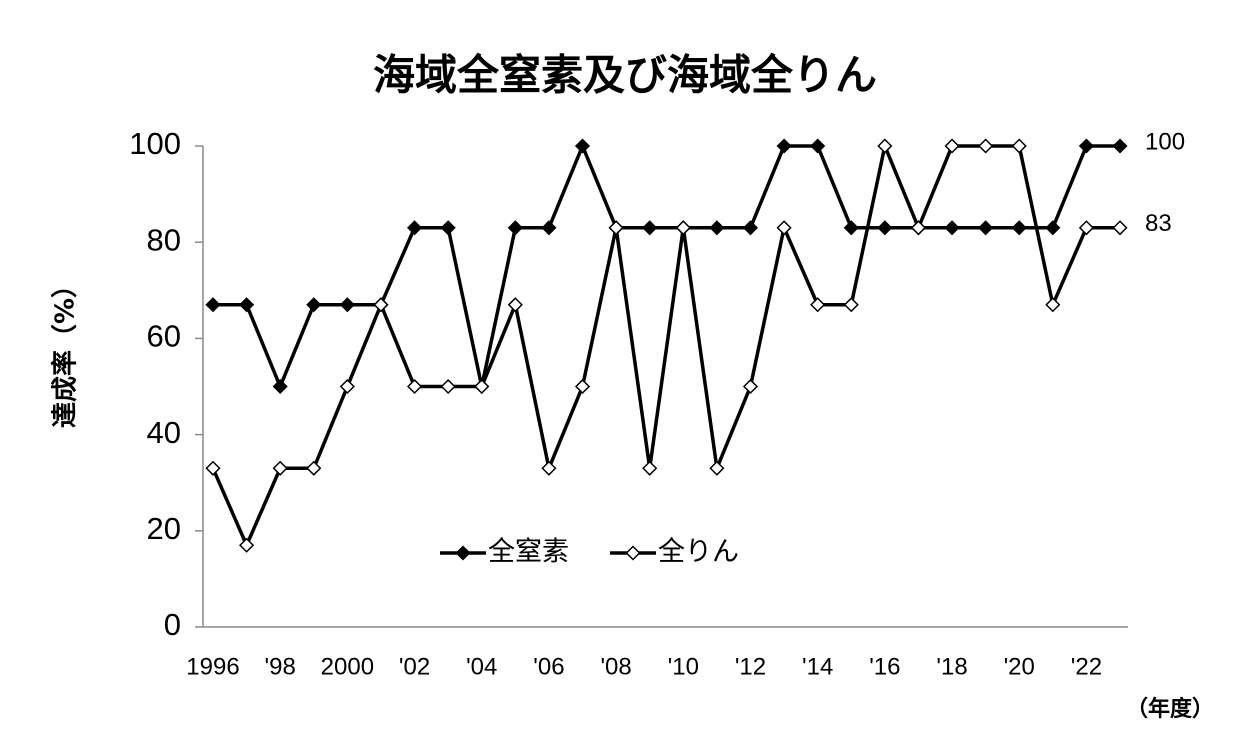  I want to click on y-tick-label: 60, so click(164, 336).